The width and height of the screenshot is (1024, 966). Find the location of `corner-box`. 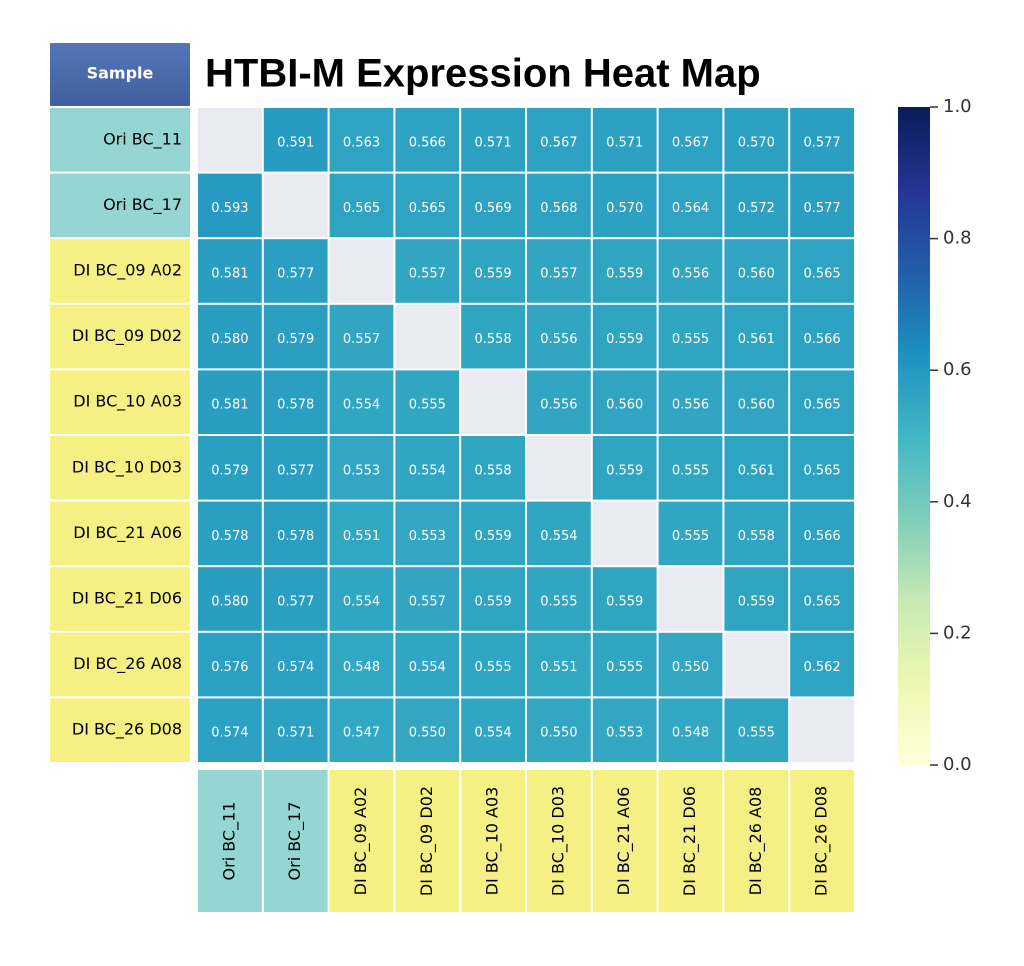

corner-box is located at coordinates (120, 74).